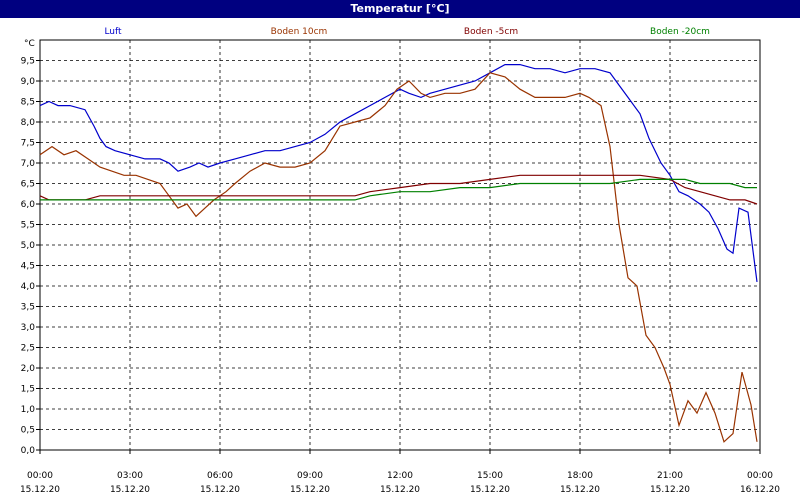  Describe the element at coordinates (130, 476) in the screenshot. I see `x-tick-time: 03:00` at that location.